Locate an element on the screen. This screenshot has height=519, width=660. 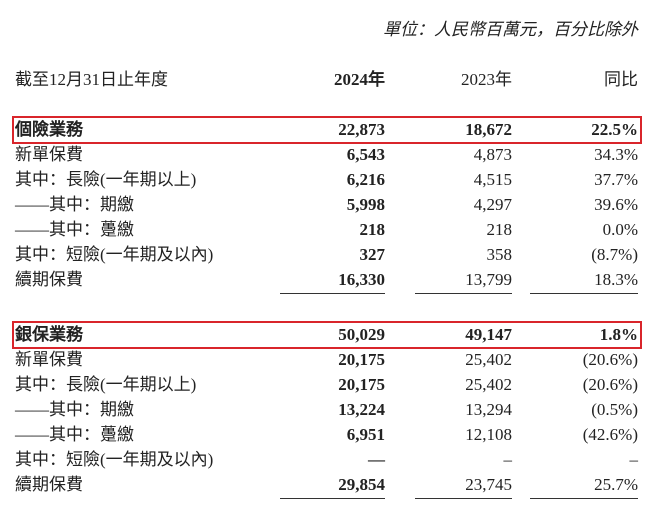
cell: 個險業務 is located at coordinates (49, 129).